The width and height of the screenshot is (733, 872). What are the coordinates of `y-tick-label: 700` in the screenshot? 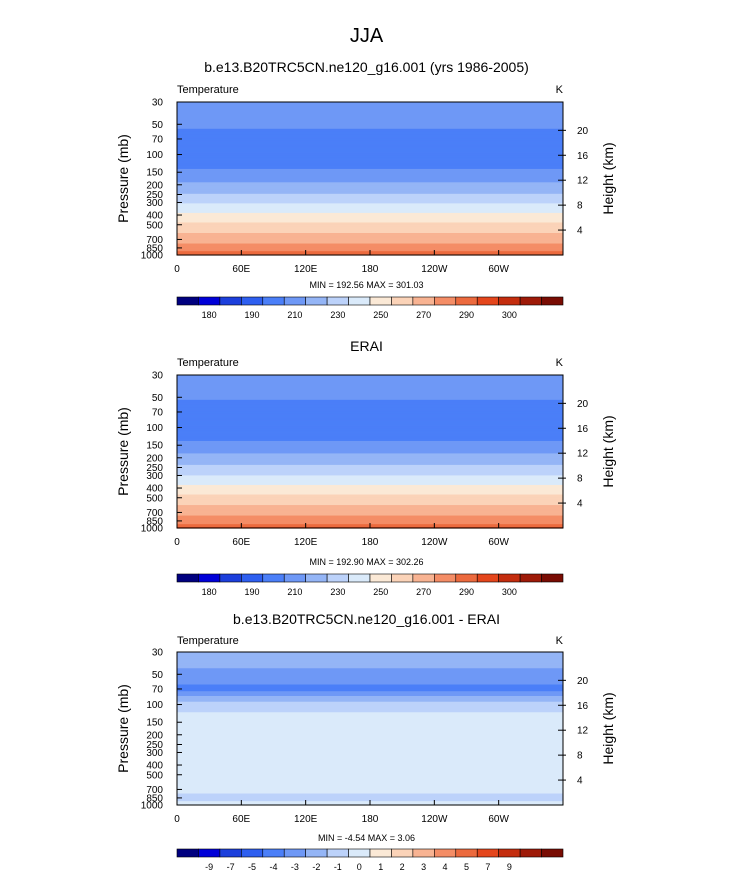 It's located at (154, 790).